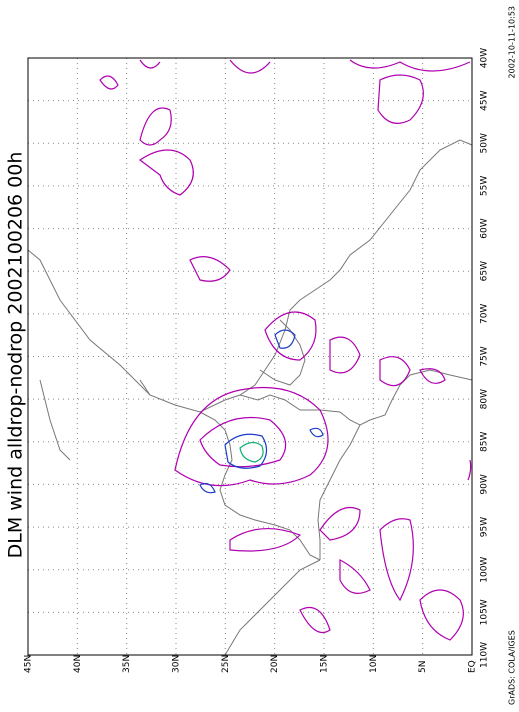 This screenshot has width=519, height=712. What do you see at coordinates (423, 667) in the screenshot?
I see `lat-label: 5N` at bounding box center [423, 667].